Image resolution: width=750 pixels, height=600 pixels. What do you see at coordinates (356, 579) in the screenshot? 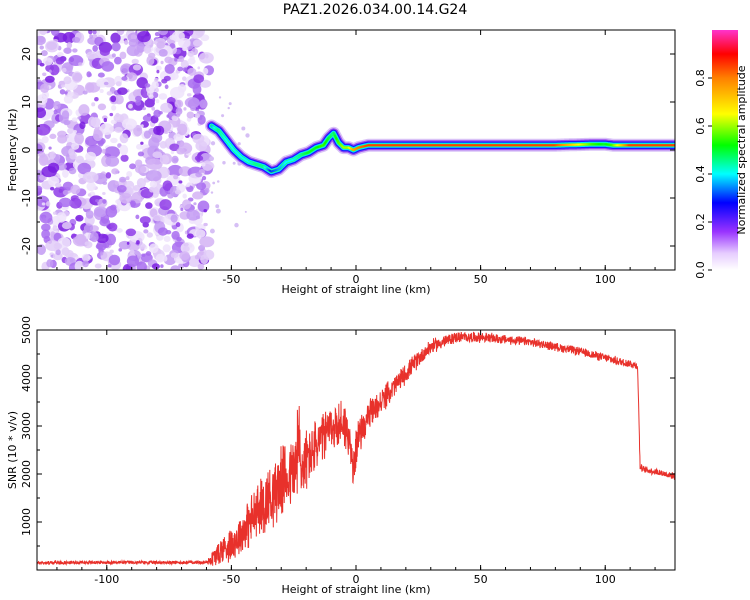
I see `snr-xtick-label: 0` at bounding box center [356, 579].